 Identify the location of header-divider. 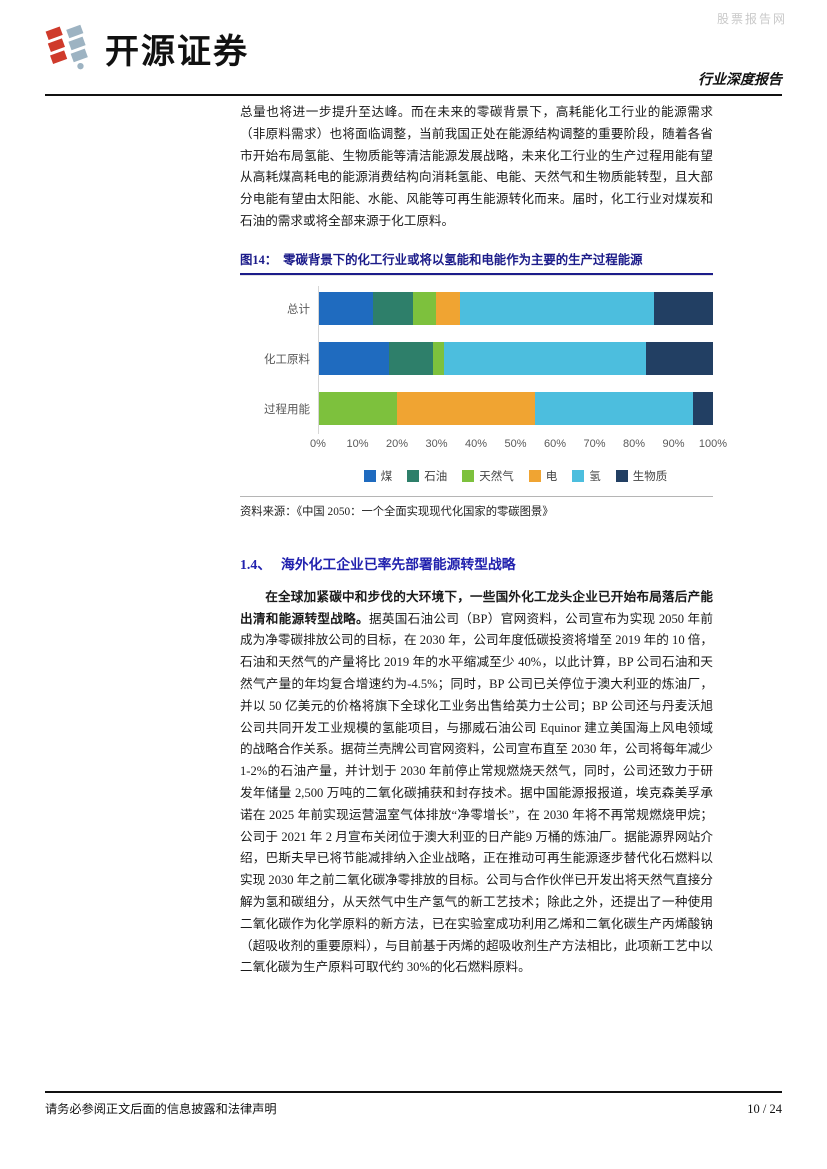
(413, 95).